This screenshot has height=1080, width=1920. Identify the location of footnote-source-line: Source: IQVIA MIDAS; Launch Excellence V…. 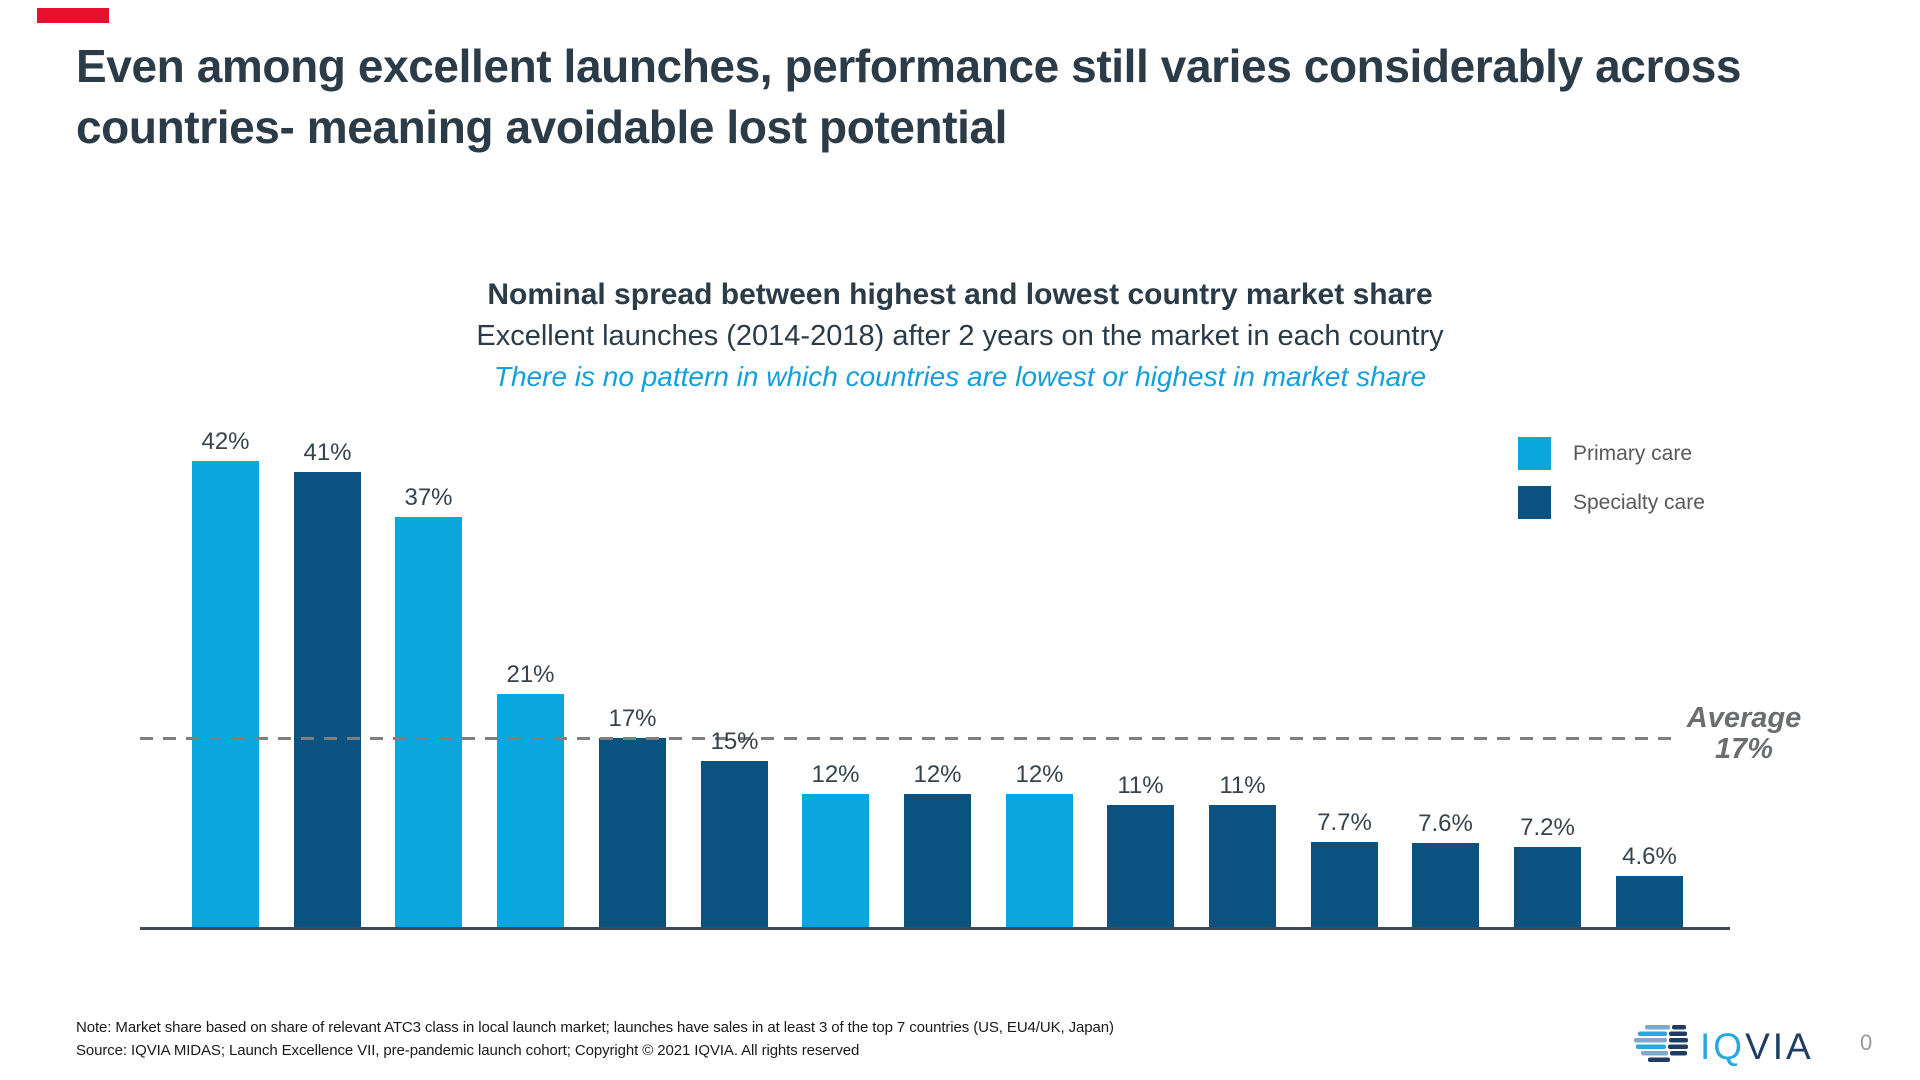
(468, 1050).